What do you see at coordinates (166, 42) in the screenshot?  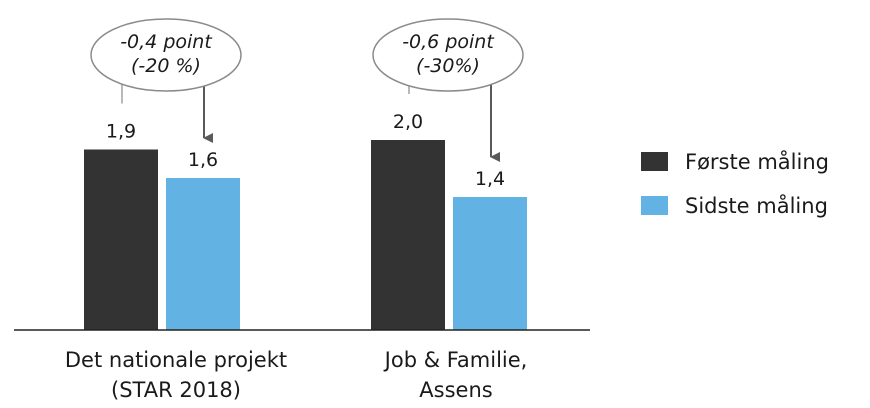 I see `callout-text-0-0: -0,4 point` at bounding box center [166, 42].